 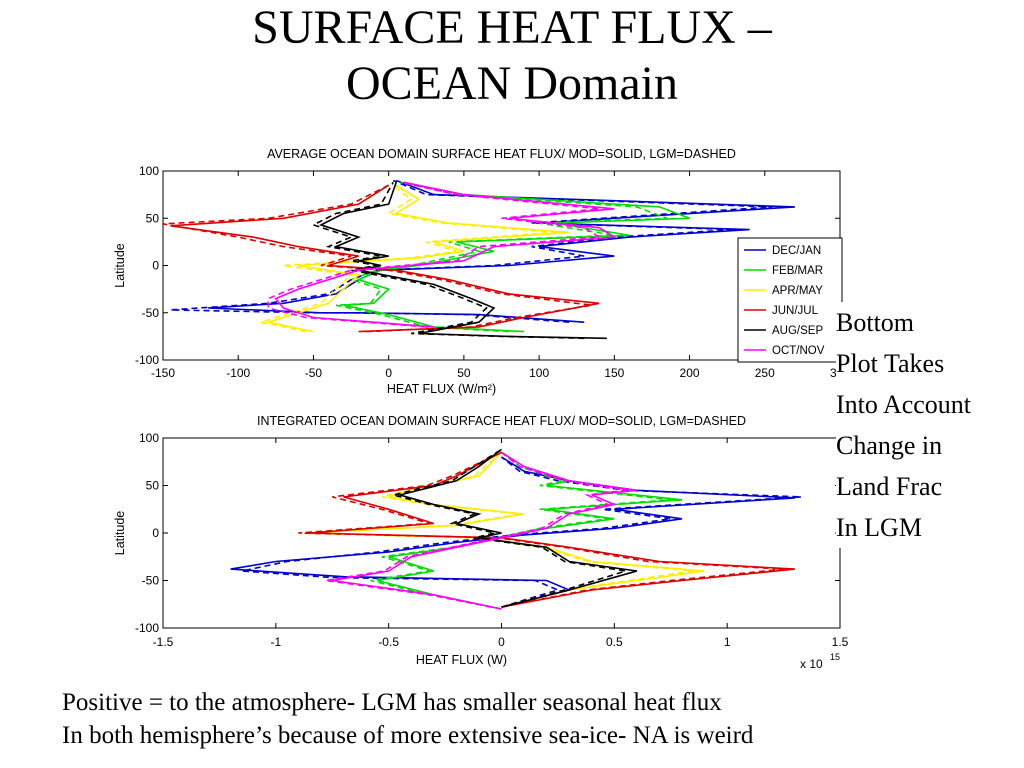 What do you see at coordinates (790, 300) in the screenshot?
I see `legend-box` at bounding box center [790, 300].